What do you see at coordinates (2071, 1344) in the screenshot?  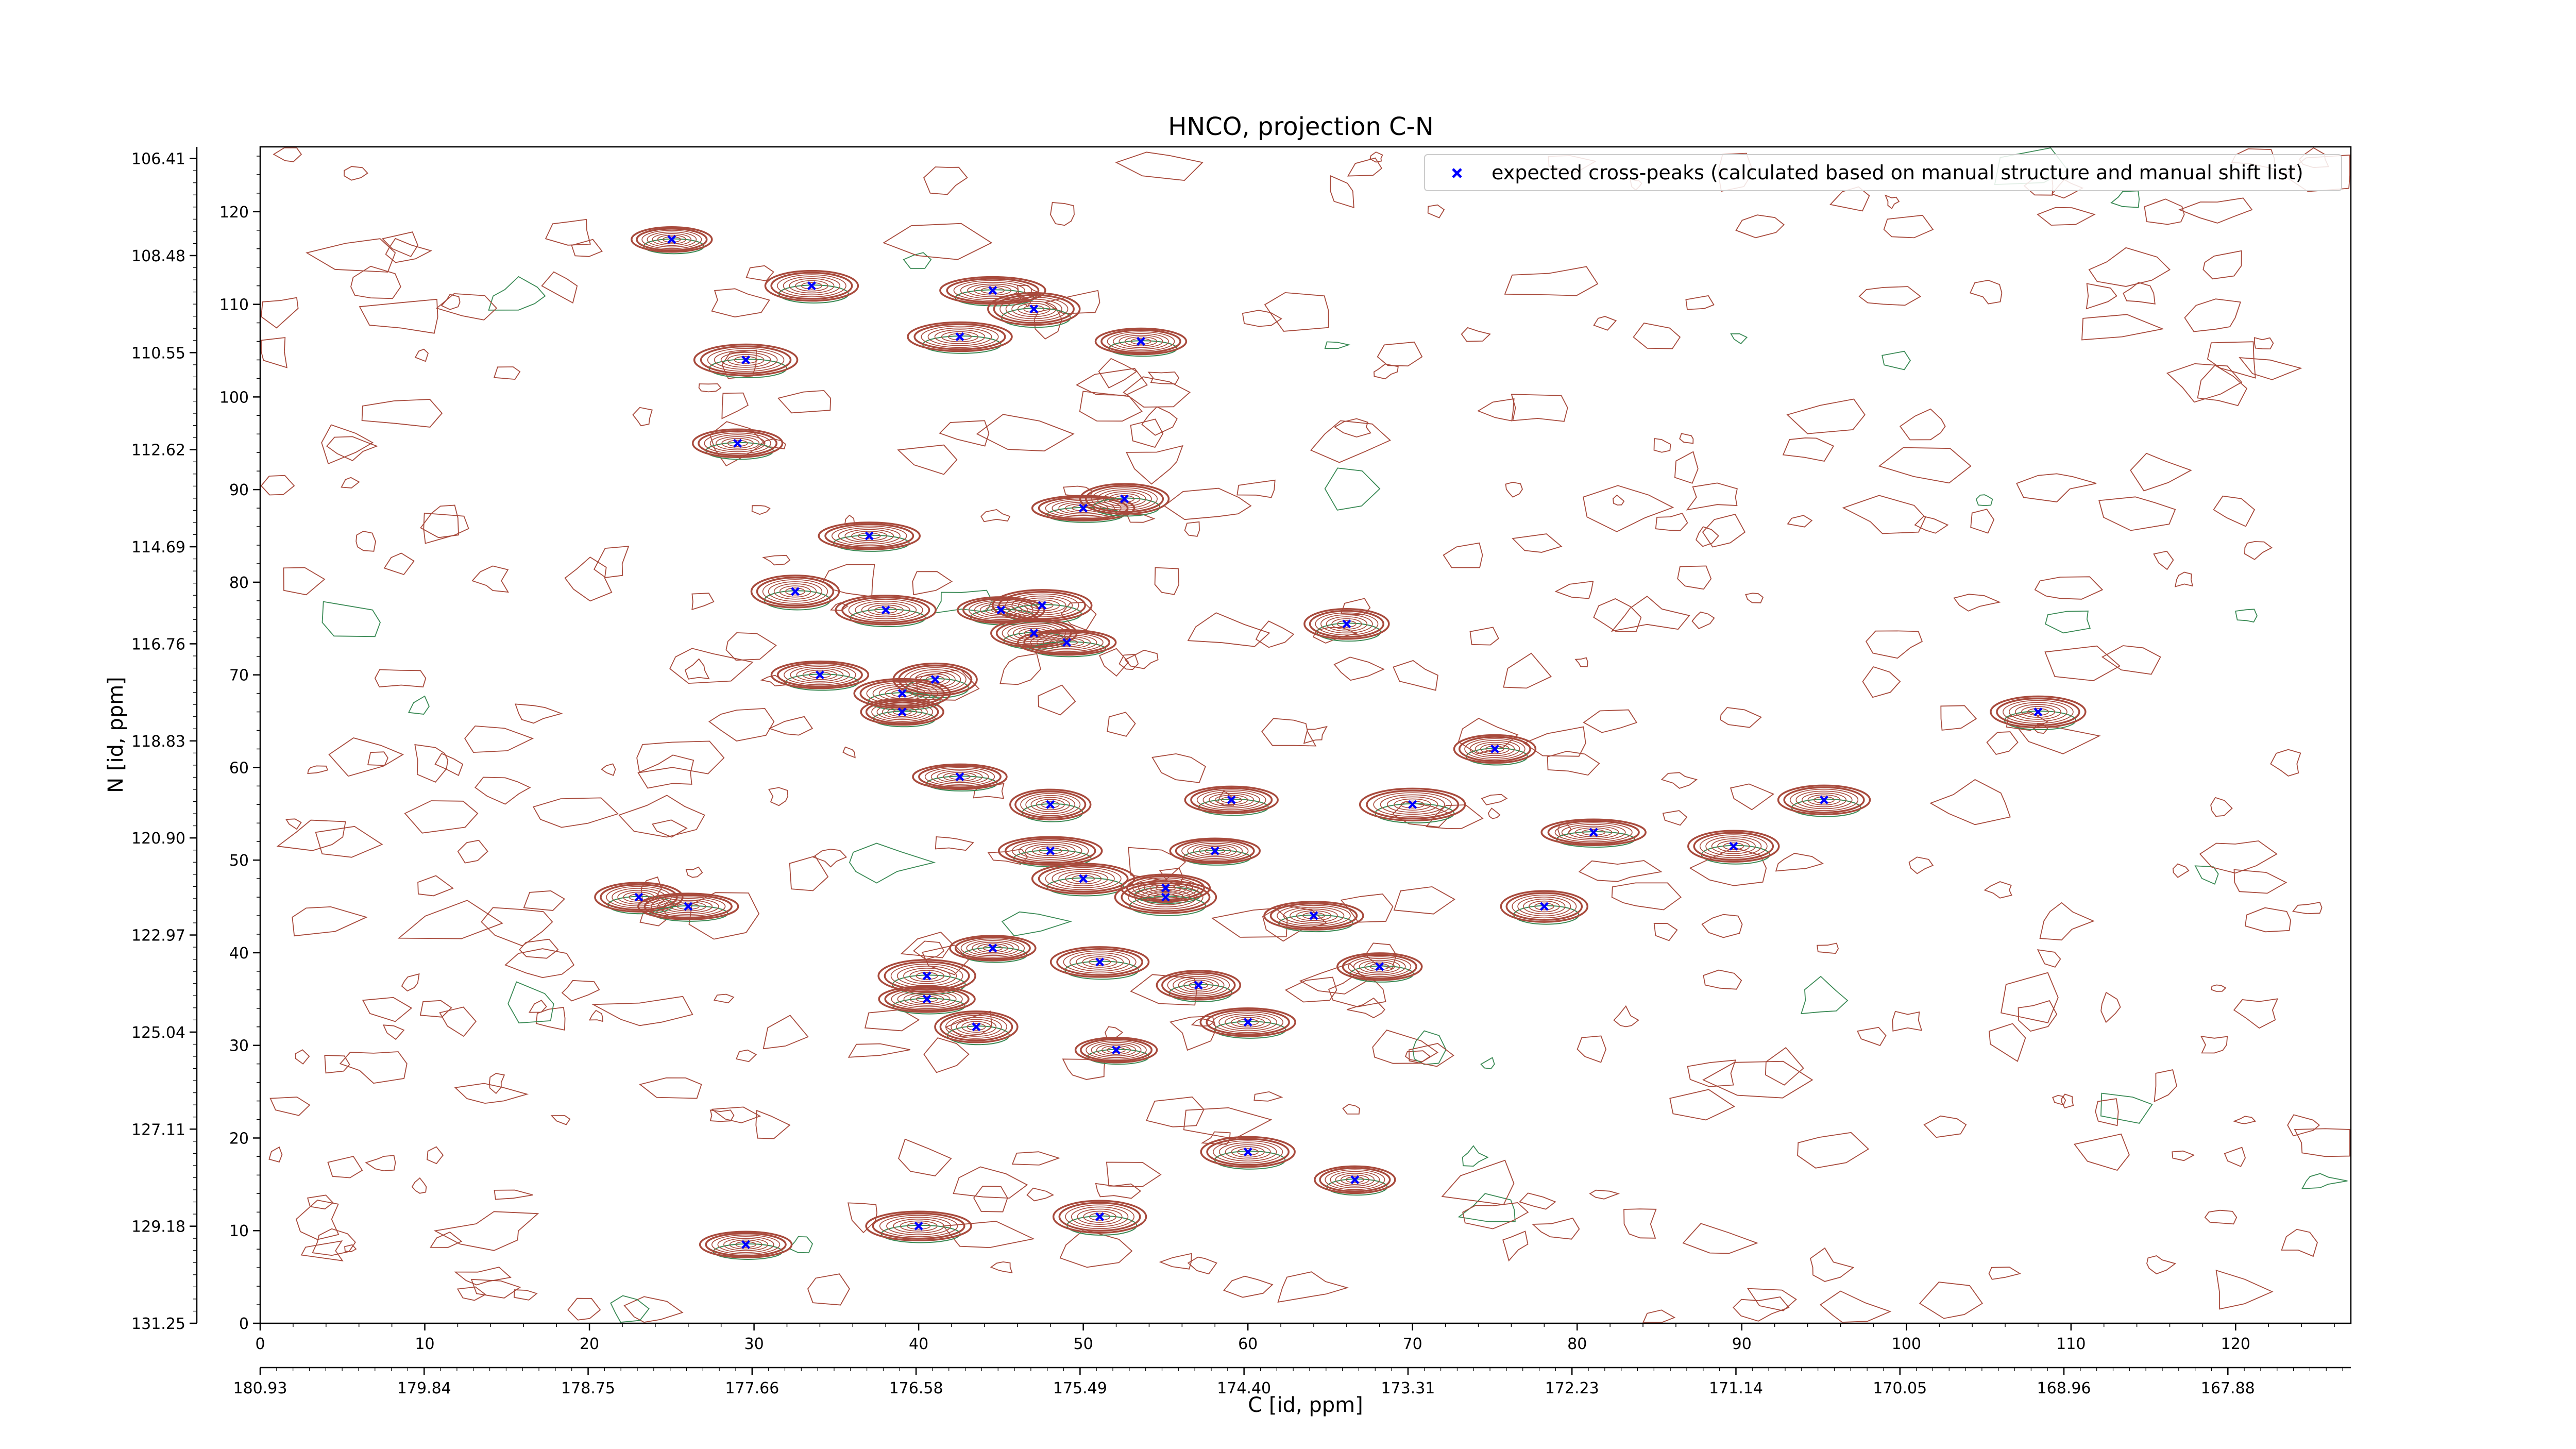 I see `x-tick-label: 110` at bounding box center [2071, 1344].